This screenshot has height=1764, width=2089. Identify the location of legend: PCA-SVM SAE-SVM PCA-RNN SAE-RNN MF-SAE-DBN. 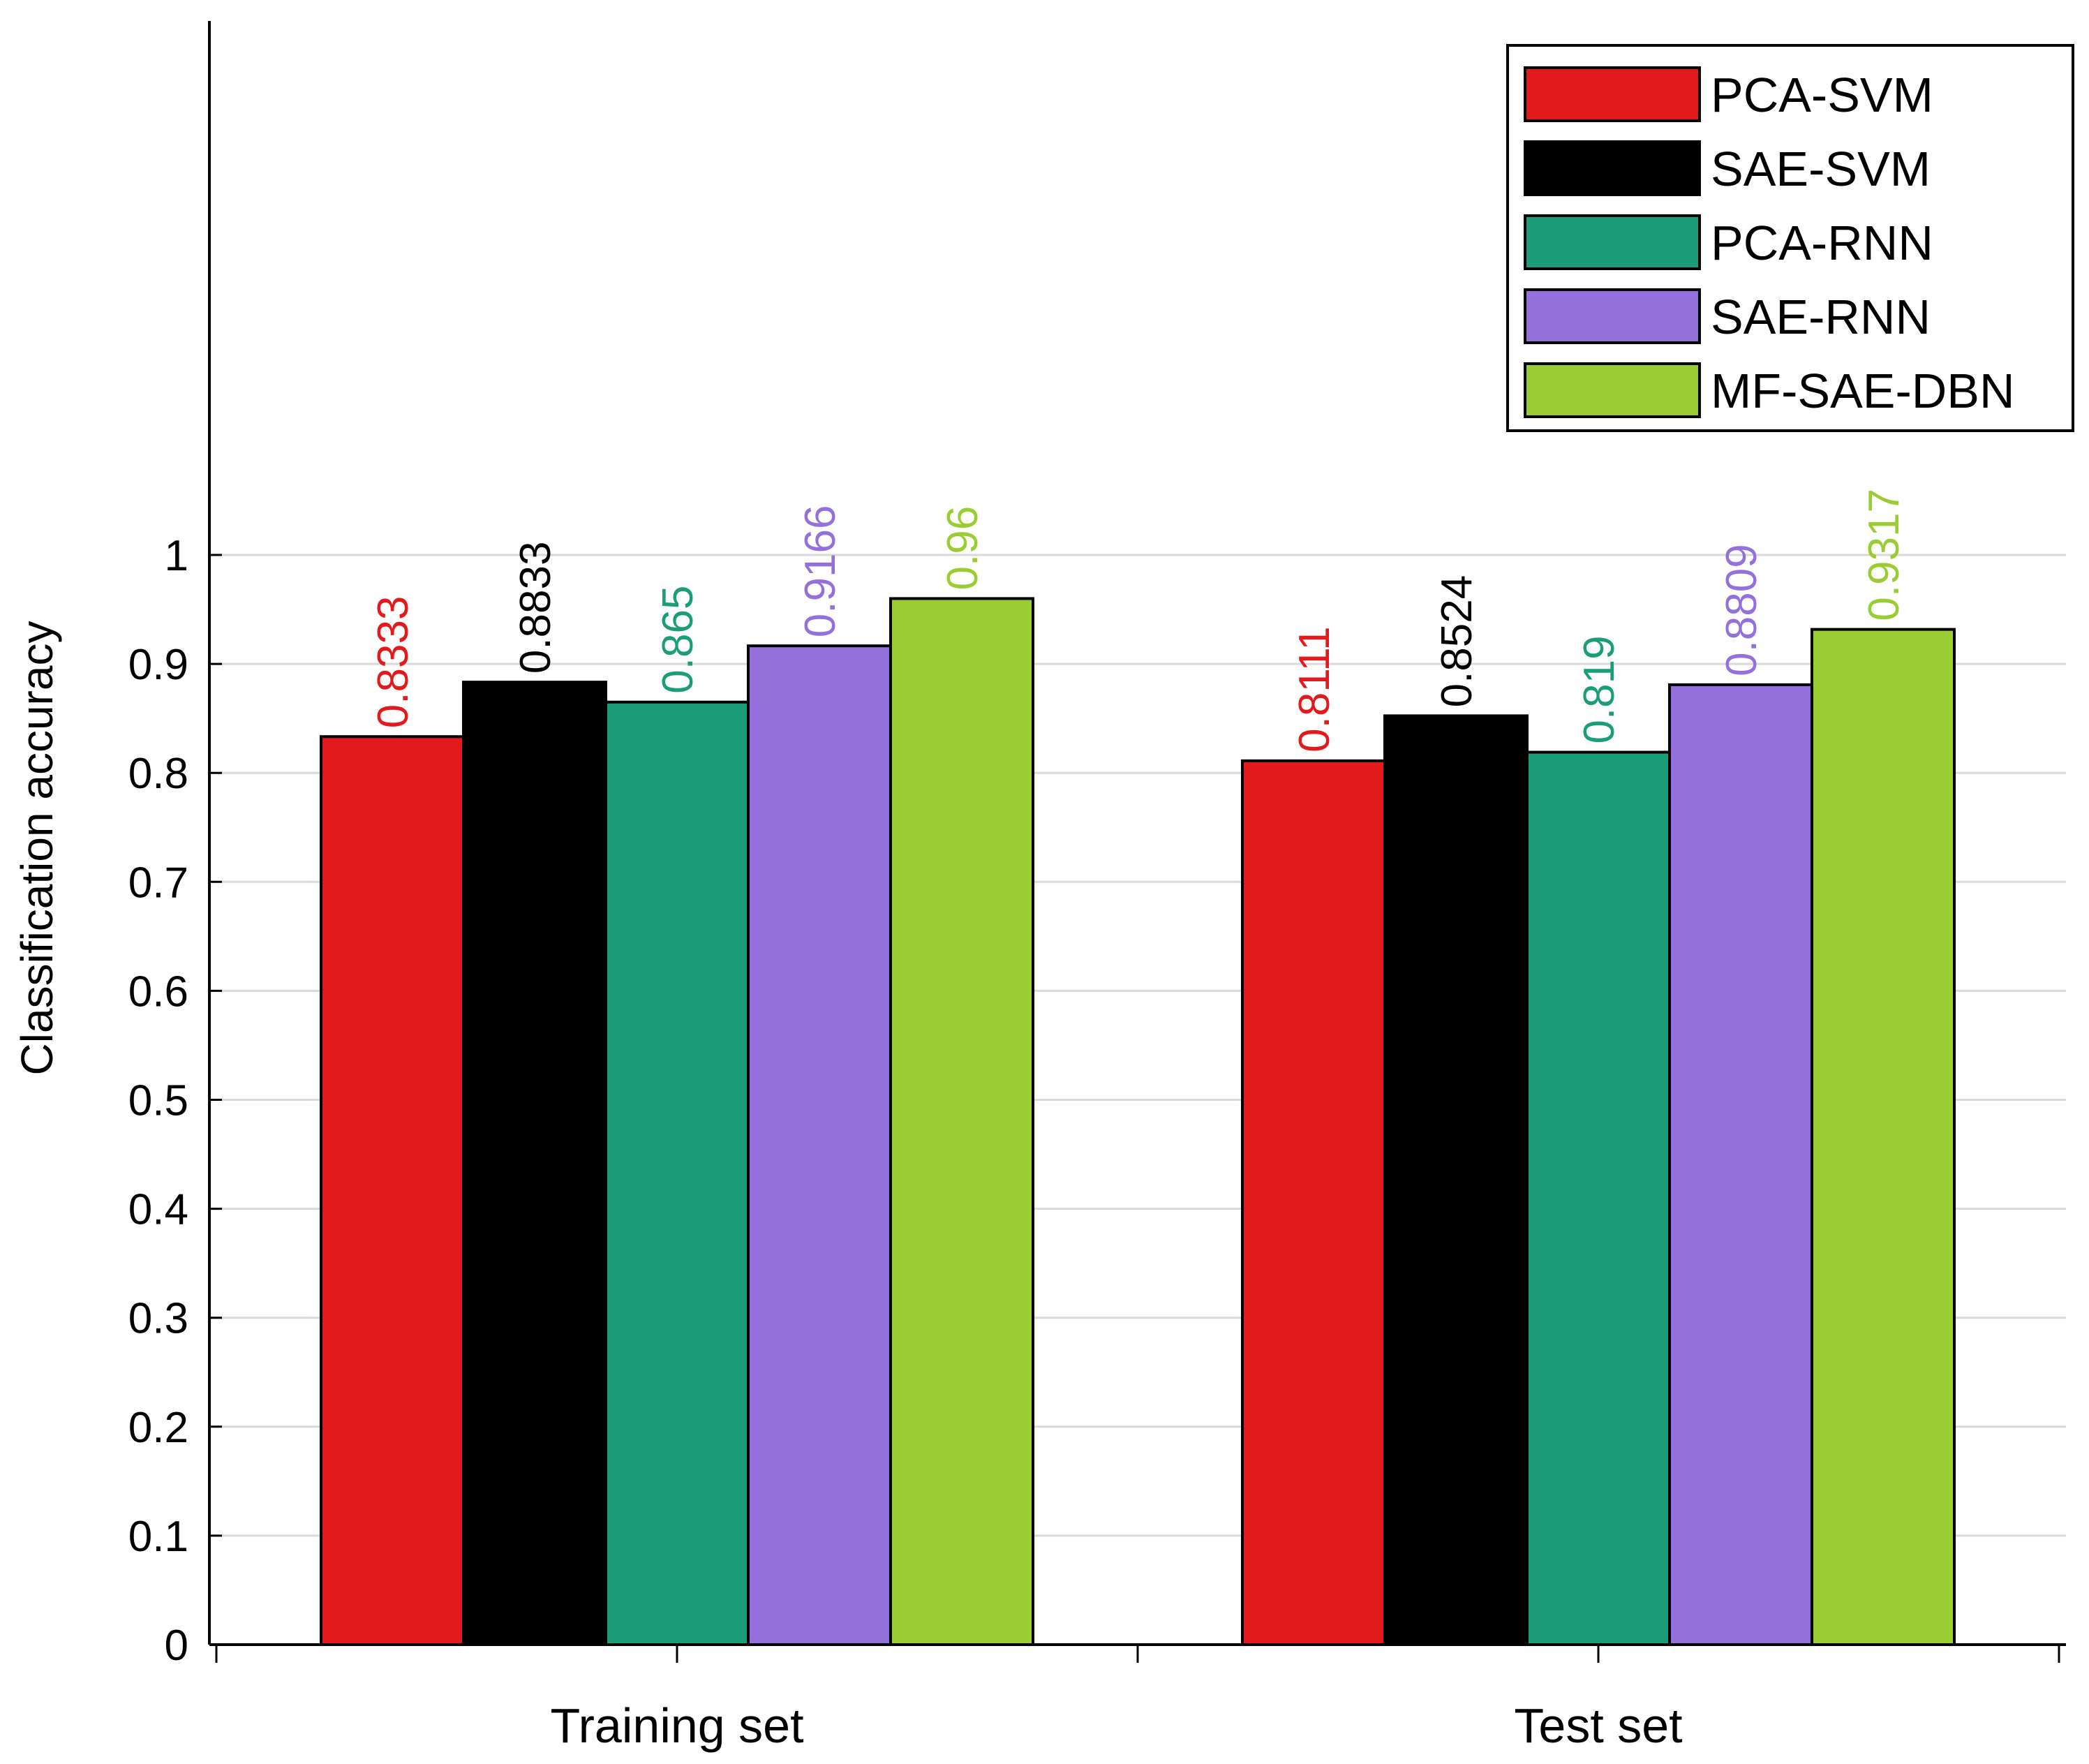
(1790, 238).